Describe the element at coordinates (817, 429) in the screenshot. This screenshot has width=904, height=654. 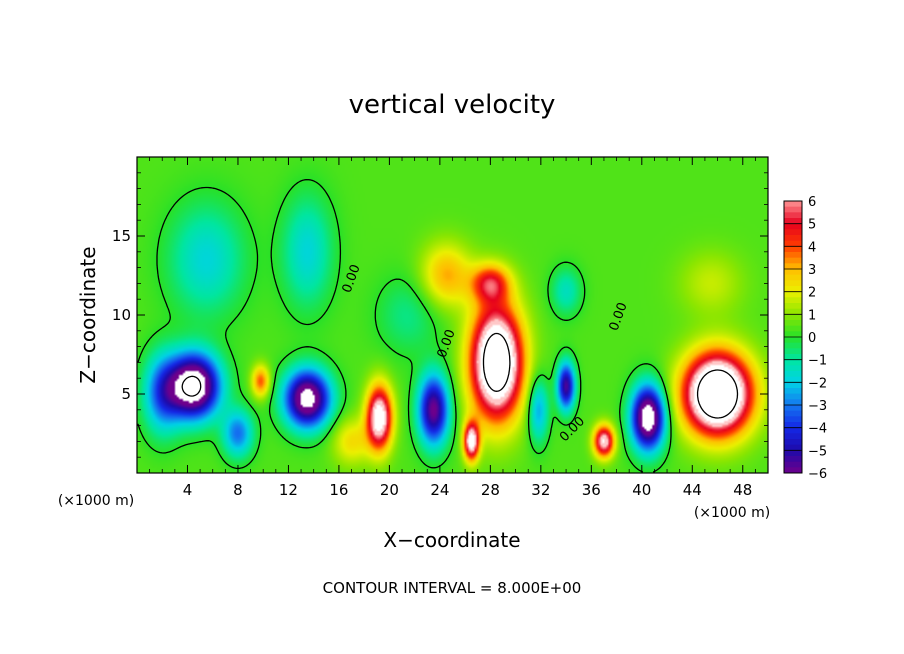
I see `colorbar-tick-label: −4` at that location.